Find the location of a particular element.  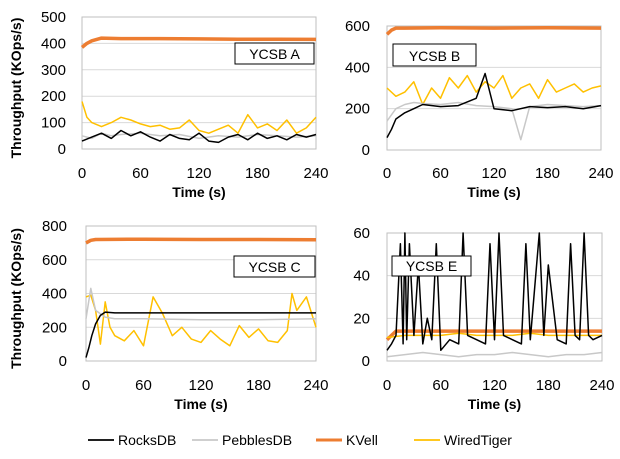

panel-label: YCSB E is located at coordinates (431, 266).